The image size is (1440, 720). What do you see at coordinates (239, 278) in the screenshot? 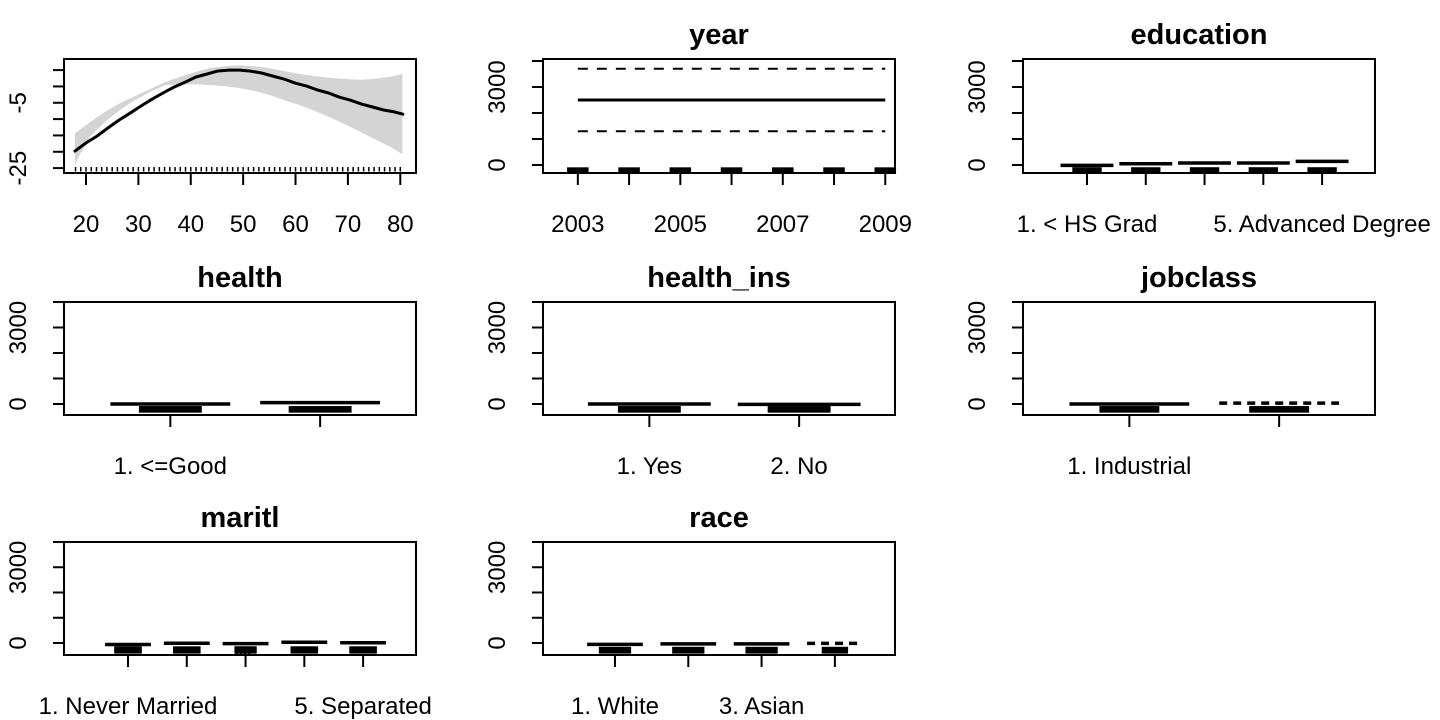
I see `panel-title: health` at bounding box center [239, 278].